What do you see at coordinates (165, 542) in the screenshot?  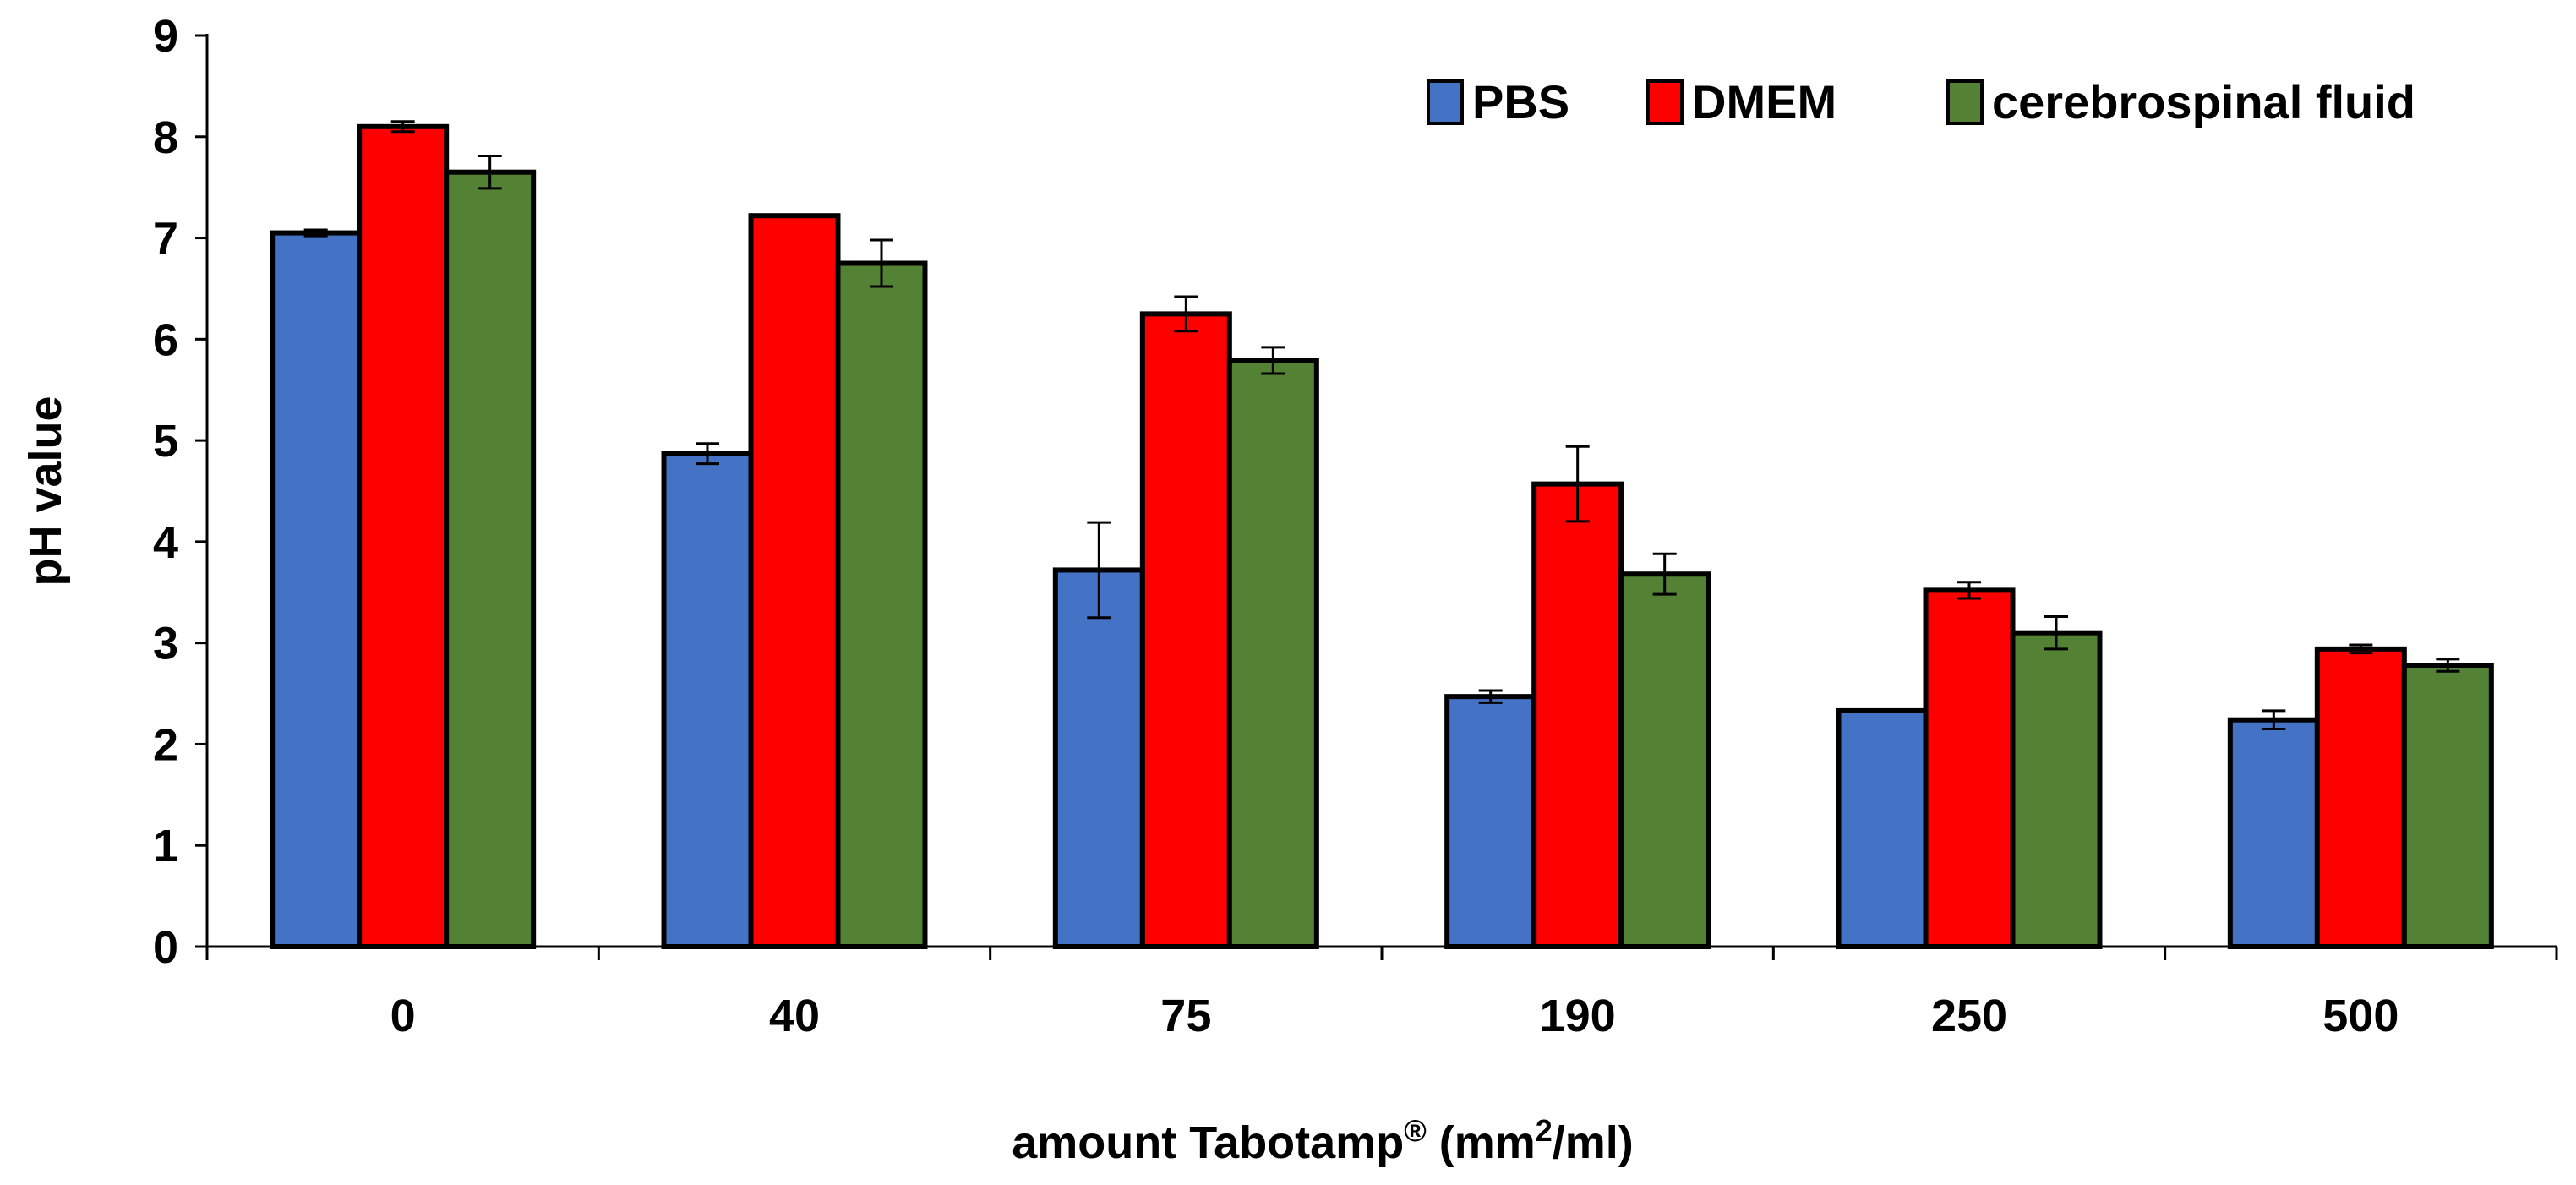 I see `y-tick-label: 4` at bounding box center [165, 542].